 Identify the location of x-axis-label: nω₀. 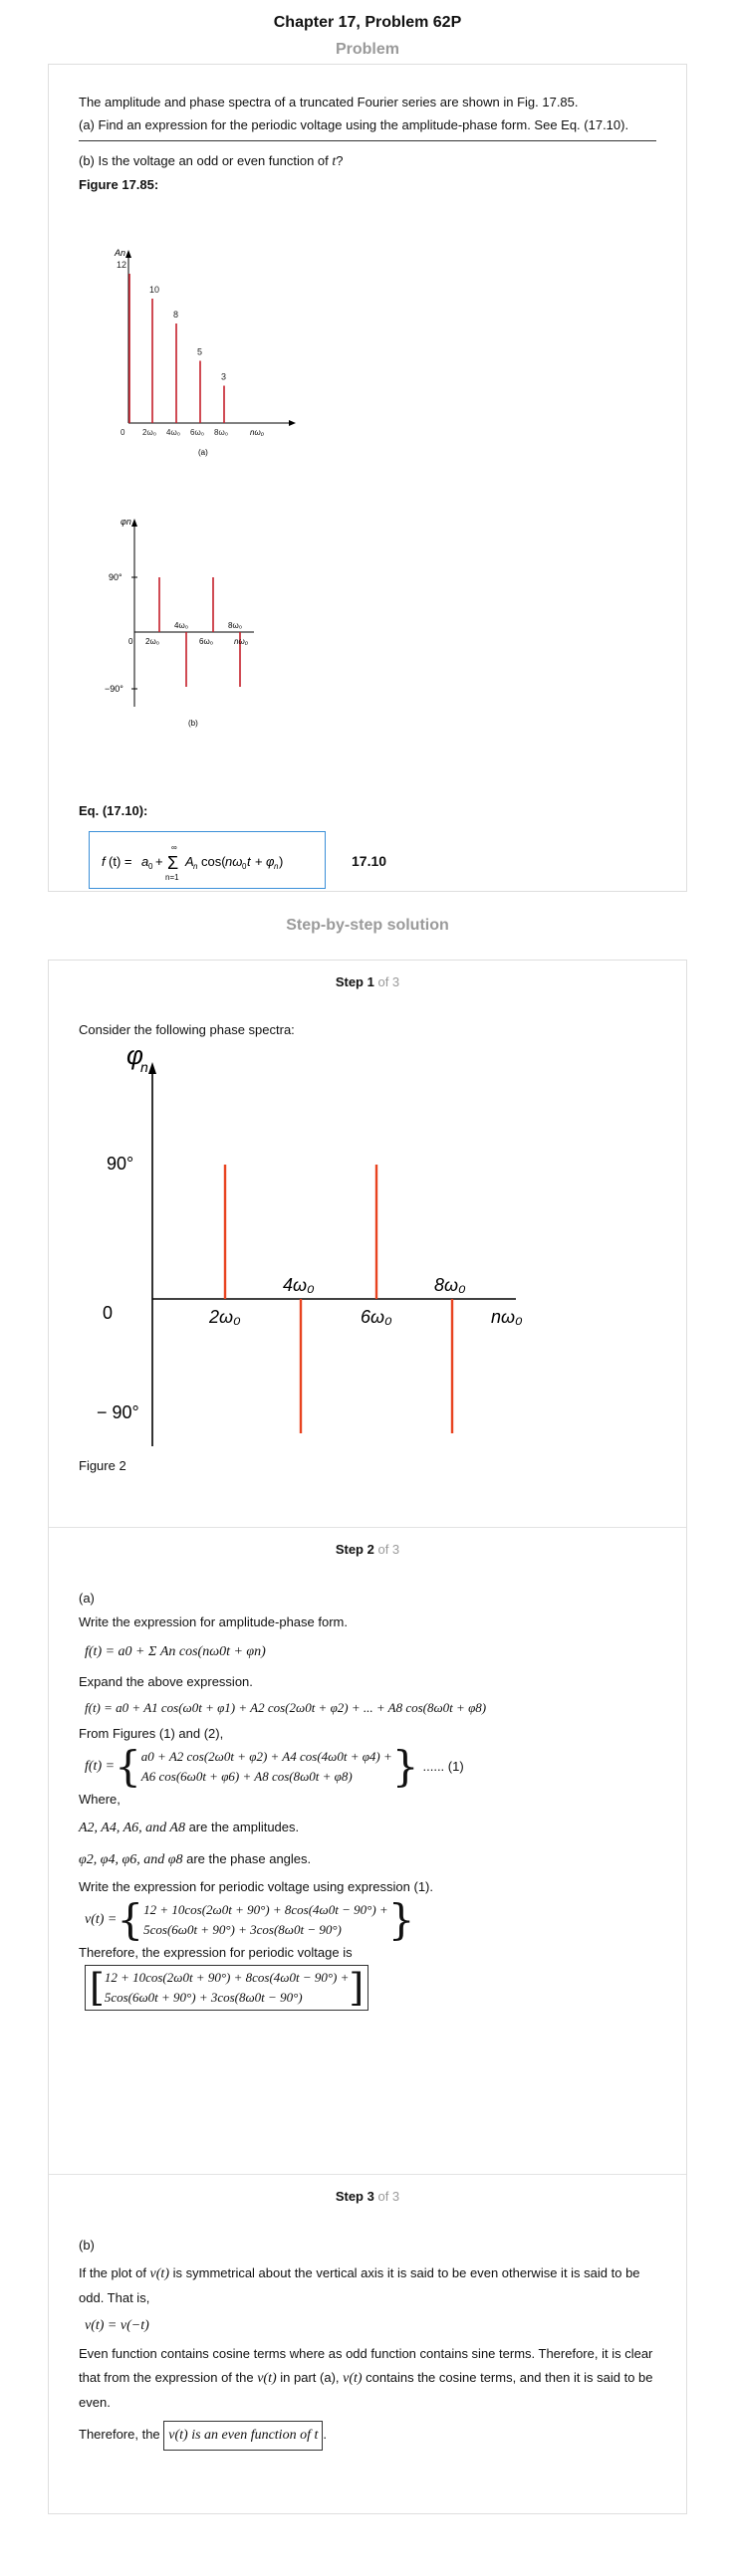
(507, 1317).